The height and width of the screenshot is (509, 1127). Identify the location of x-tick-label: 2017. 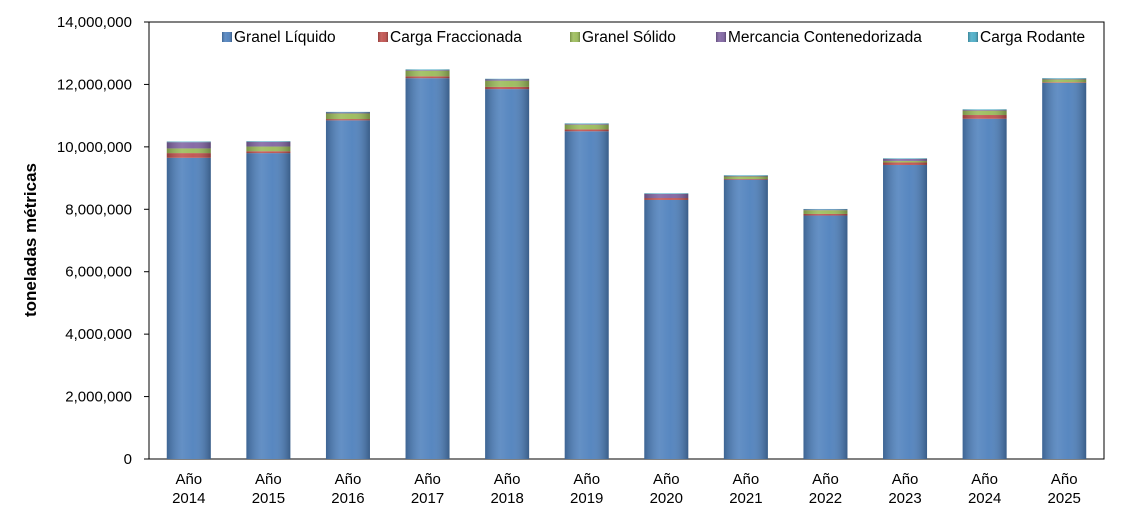
(427, 498).